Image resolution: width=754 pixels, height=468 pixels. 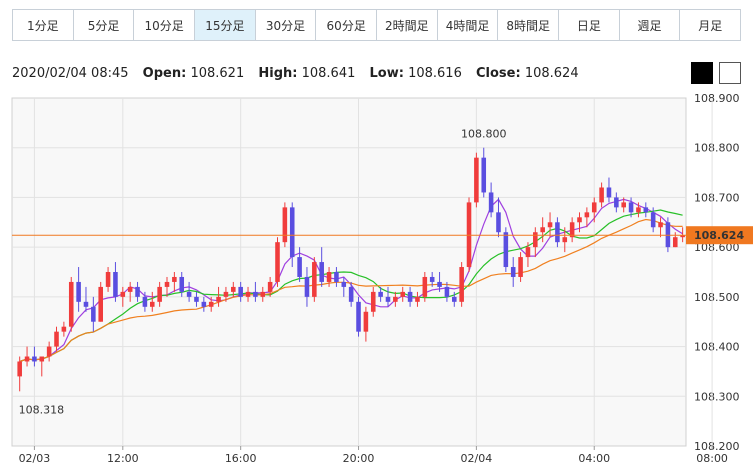 I want to click on datetime: 2020/02/04 08:45, so click(x=70, y=73).